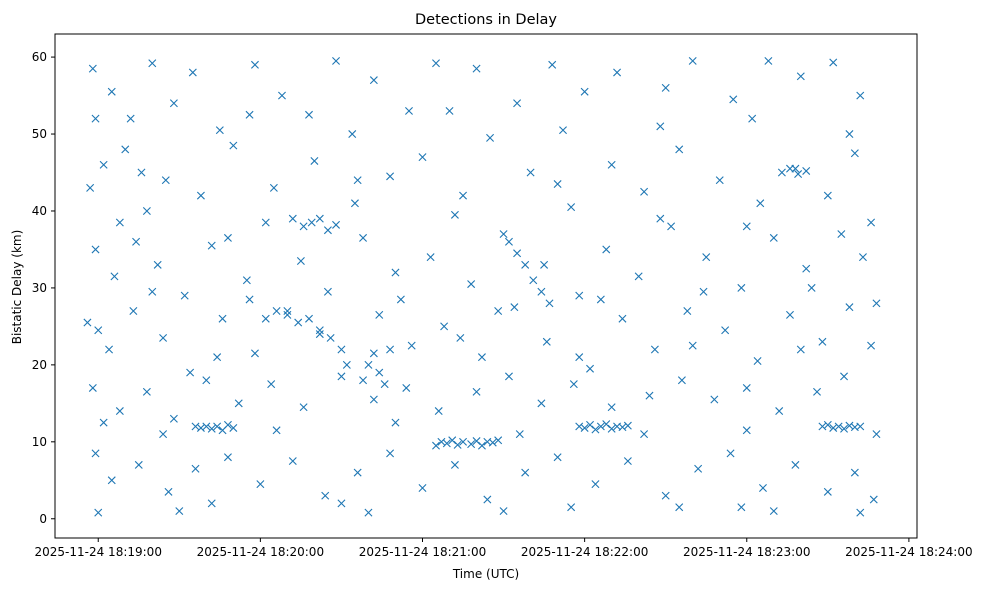 Image resolution: width=989 pixels, height=594 pixels. Describe the element at coordinates (39, 288) in the screenshot. I see `y-tick-label: 30` at that location.